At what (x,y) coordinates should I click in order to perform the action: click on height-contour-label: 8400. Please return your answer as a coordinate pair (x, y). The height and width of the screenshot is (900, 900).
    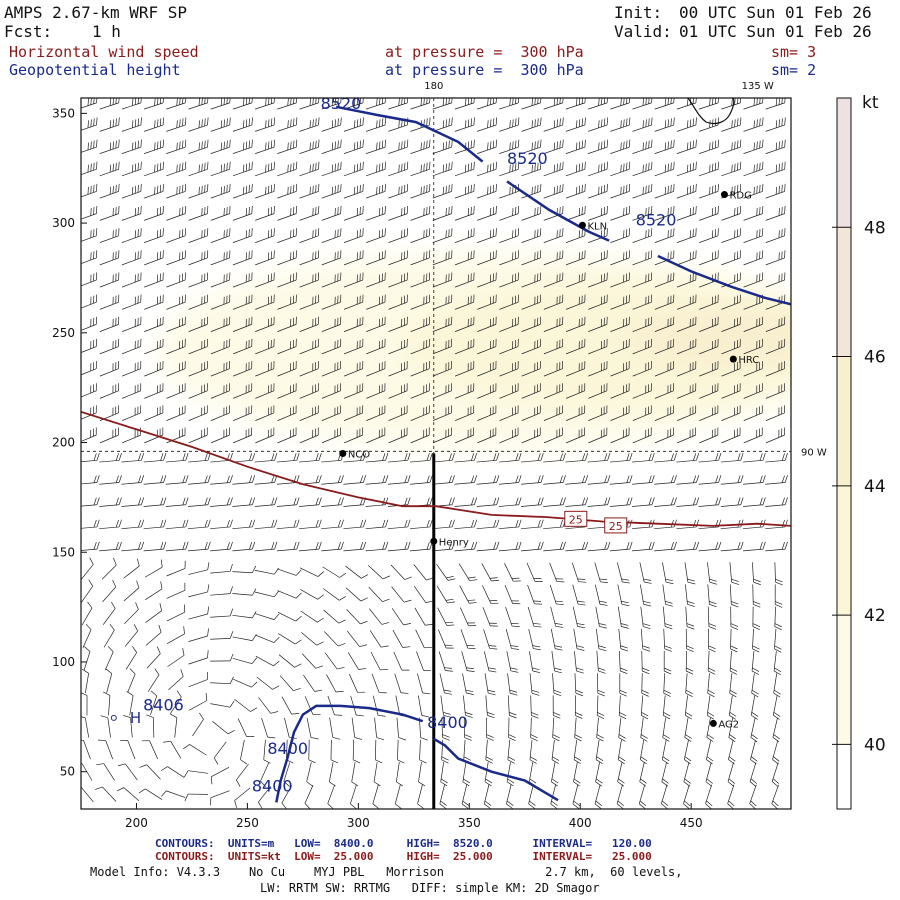
    Looking at the image, I should click on (287, 748).